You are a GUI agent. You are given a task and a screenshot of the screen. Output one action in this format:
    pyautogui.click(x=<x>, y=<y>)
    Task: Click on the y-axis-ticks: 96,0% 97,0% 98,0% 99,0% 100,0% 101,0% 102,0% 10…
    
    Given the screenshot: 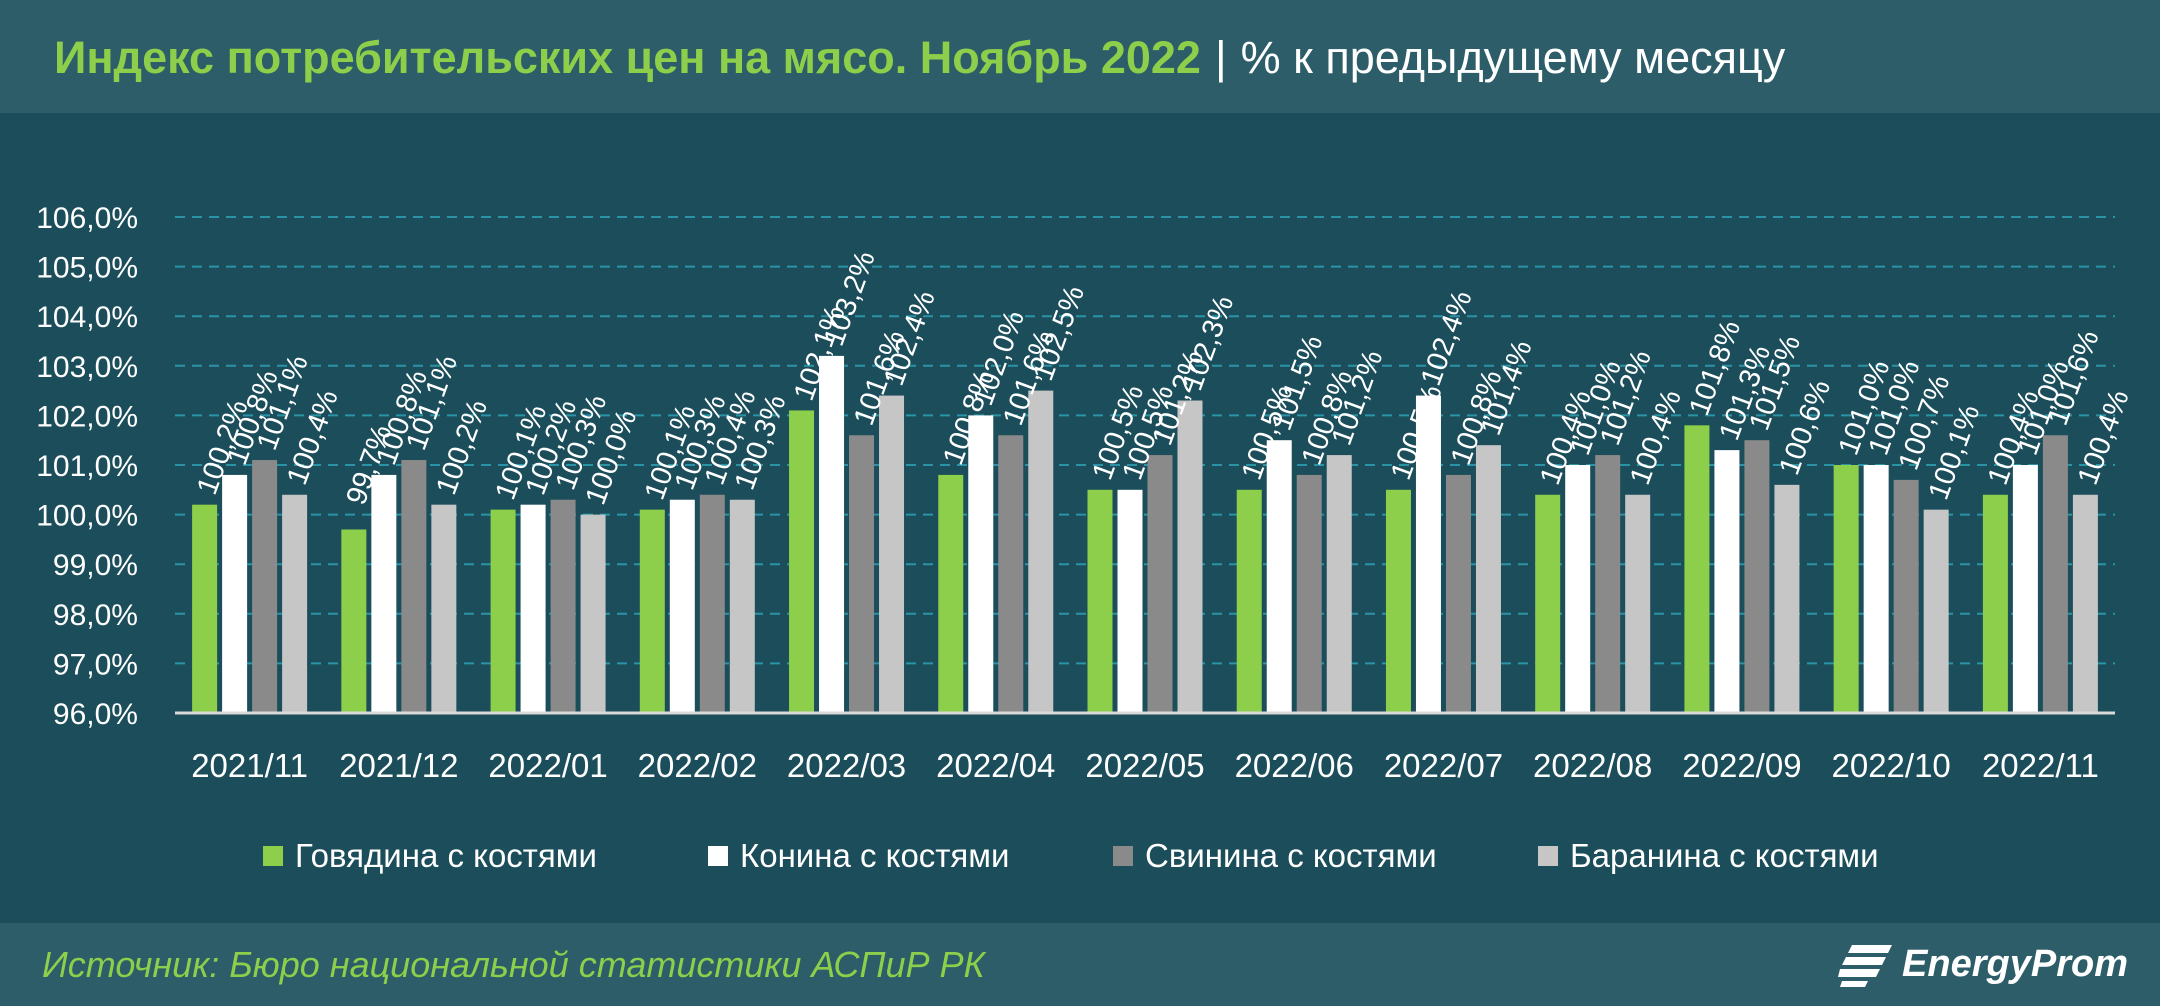 What is the action you would take?
    pyautogui.click(x=87, y=466)
    